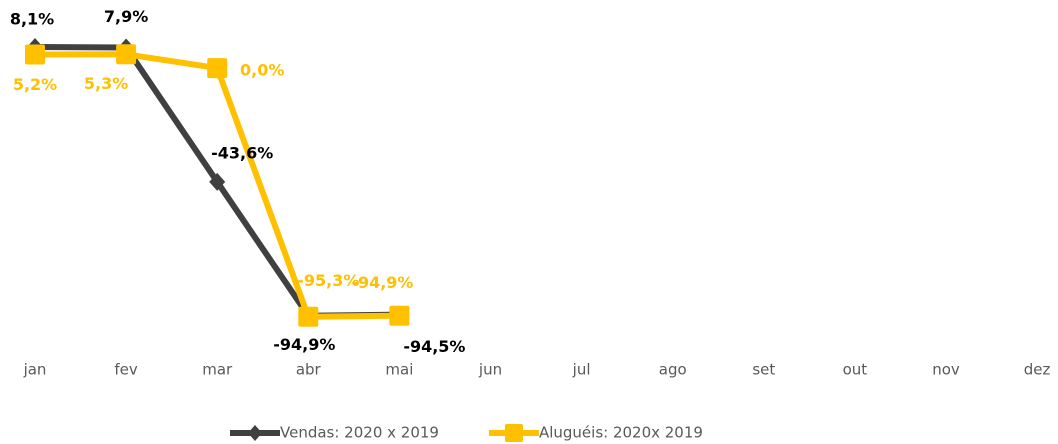 The width and height of the screenshot is (1058, 444). What do you see at coordinates (946, 370) in the screenshot?
I see `x-tick-label: nov` at bounding box center [946, 370].